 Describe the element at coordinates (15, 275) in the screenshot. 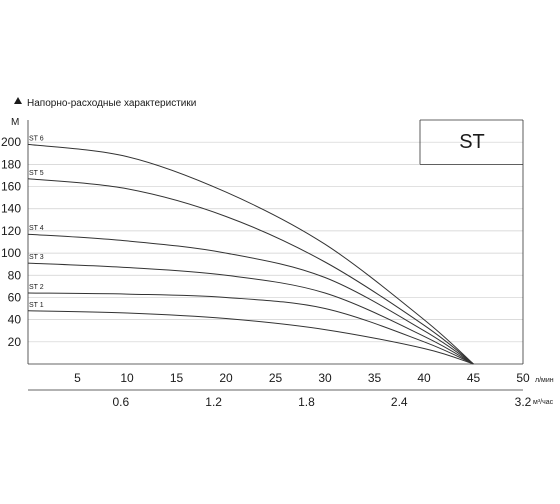

I see `y-tick-label: 80` at that location.